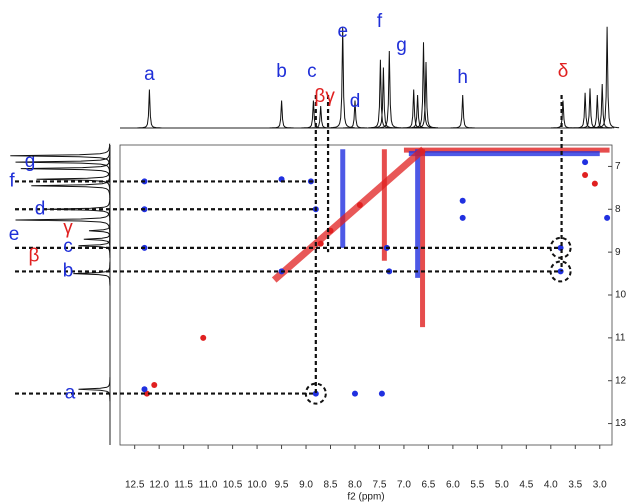 The width and height of the screenshot is (627, 503). What do you see at coordinates (551, 485) in the screenshot?
I see `x-tick-label: 4.0` at bounding box center [551, 485].